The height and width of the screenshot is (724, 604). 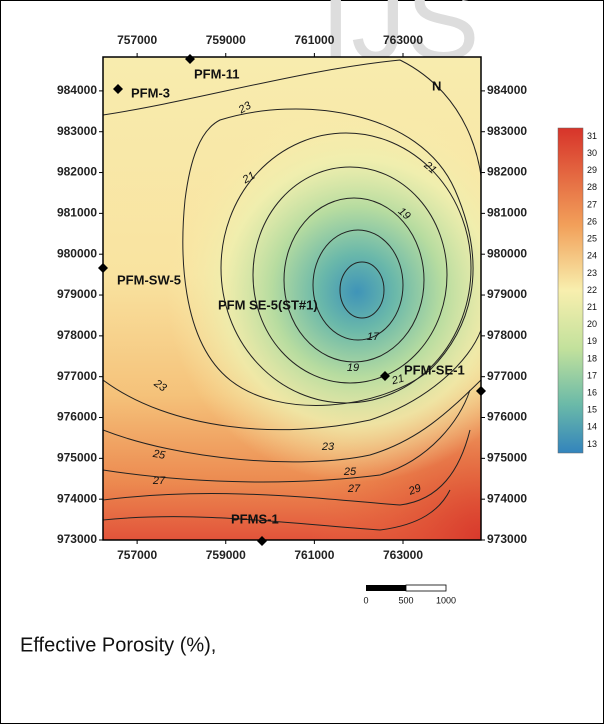 What do you see at coordinates (149, 279) in the screenshot?
I see `well-label: PFM-SW-5` at bounding box center [149, 279].